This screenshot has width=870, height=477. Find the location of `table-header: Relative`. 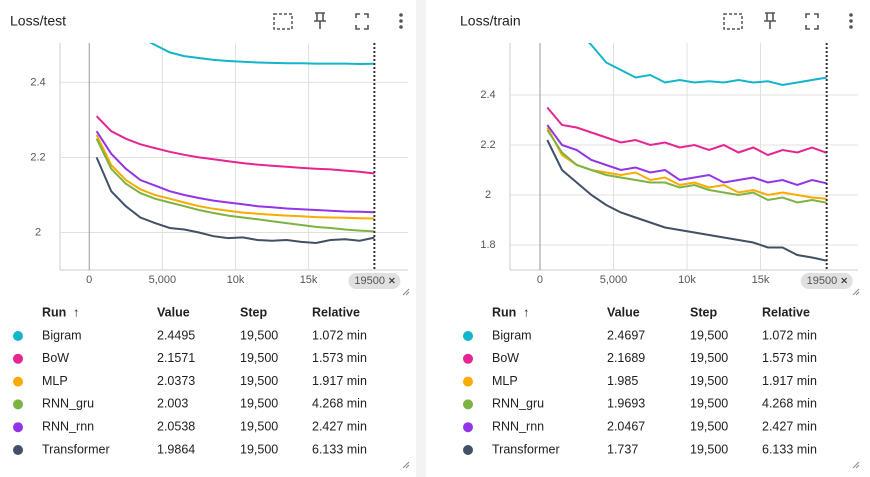

table-header: Relative is located at coordinates (786, 312).